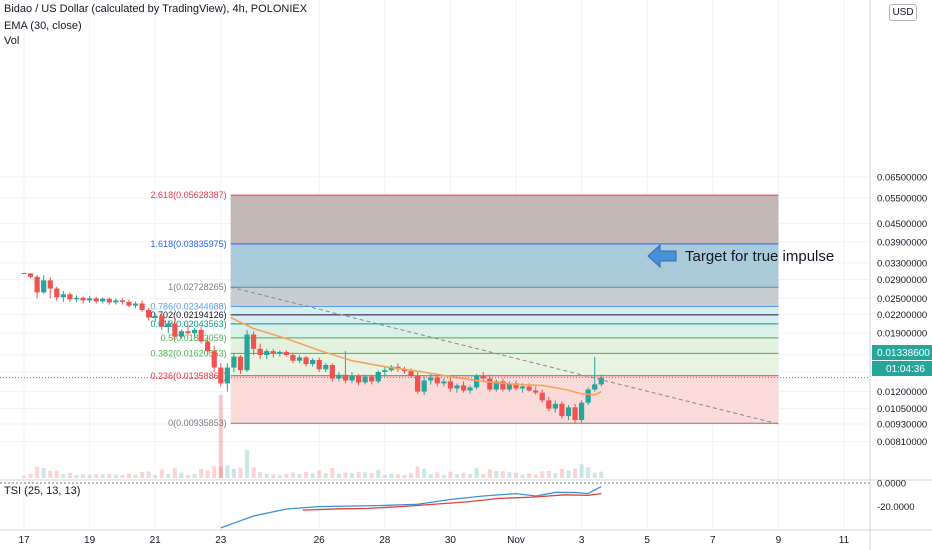 The image size is (932, 550). I want to click on ema-line, so click(416, 356).